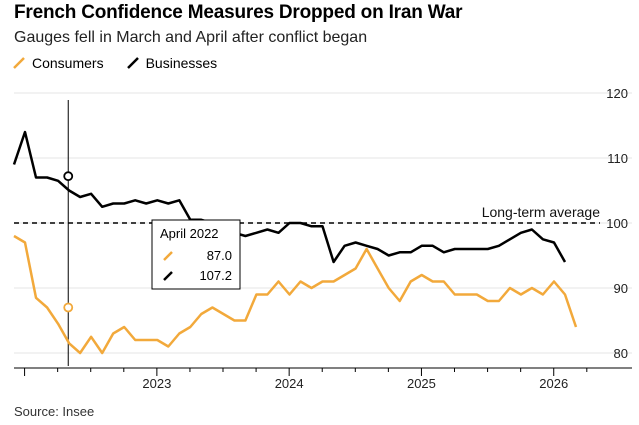  What do you see at coordinates (68, 176) in the screenshot?
I see `highlight-marker-businesses` at bounding box center [68, 176].